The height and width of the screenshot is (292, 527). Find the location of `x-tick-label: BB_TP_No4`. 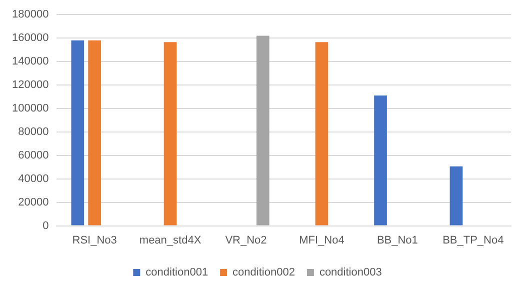

x-tick-label: BB_TP_No4 is located at coordinates (473, 240).